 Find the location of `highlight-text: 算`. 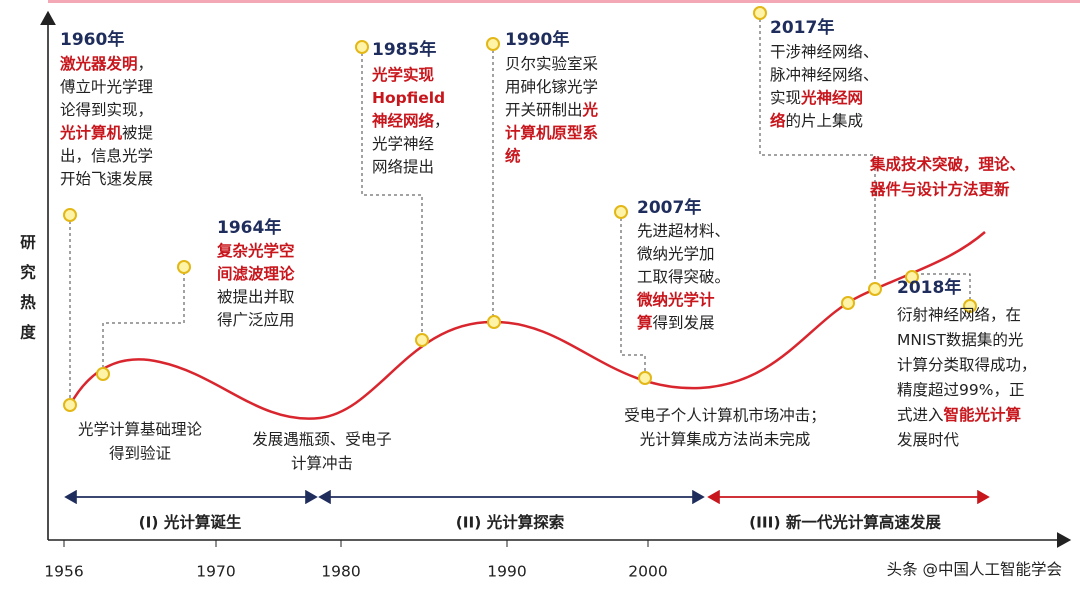

highlight-text: 算 is located at coordinates (645, 322).